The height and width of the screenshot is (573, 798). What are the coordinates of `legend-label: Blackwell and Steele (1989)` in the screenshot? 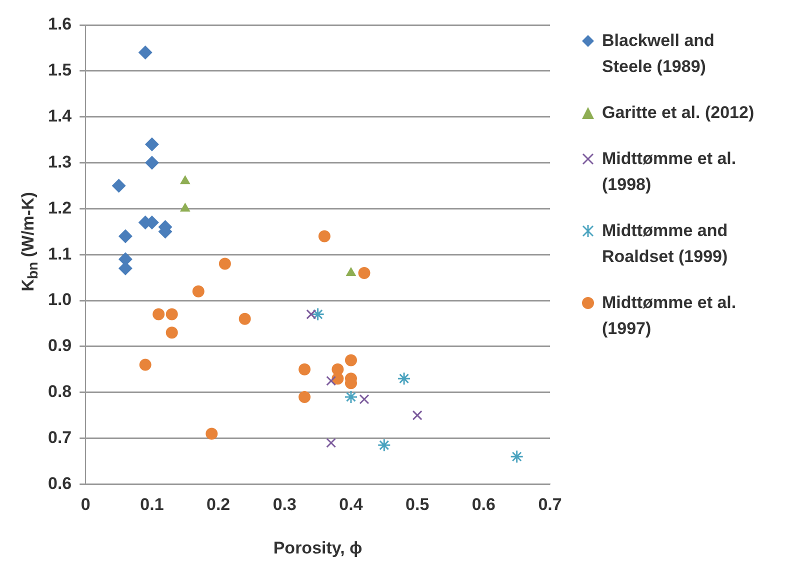 It's located at (659, 54).